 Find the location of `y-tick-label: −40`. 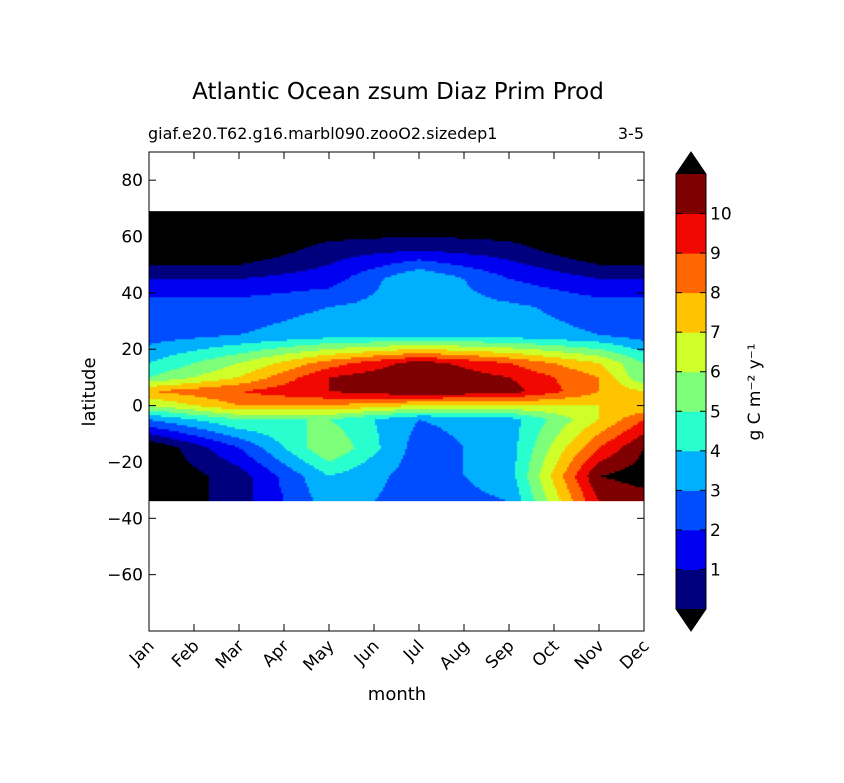

y-tick-label: −40 is located at coordinates (125, 519).